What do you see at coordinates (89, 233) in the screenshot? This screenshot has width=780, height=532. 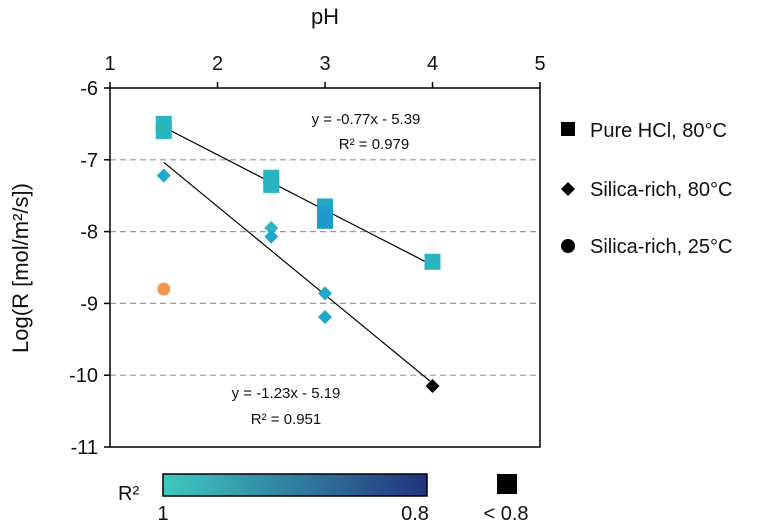 I see `y-tick-label: -8` at bounding box center [89, 233].